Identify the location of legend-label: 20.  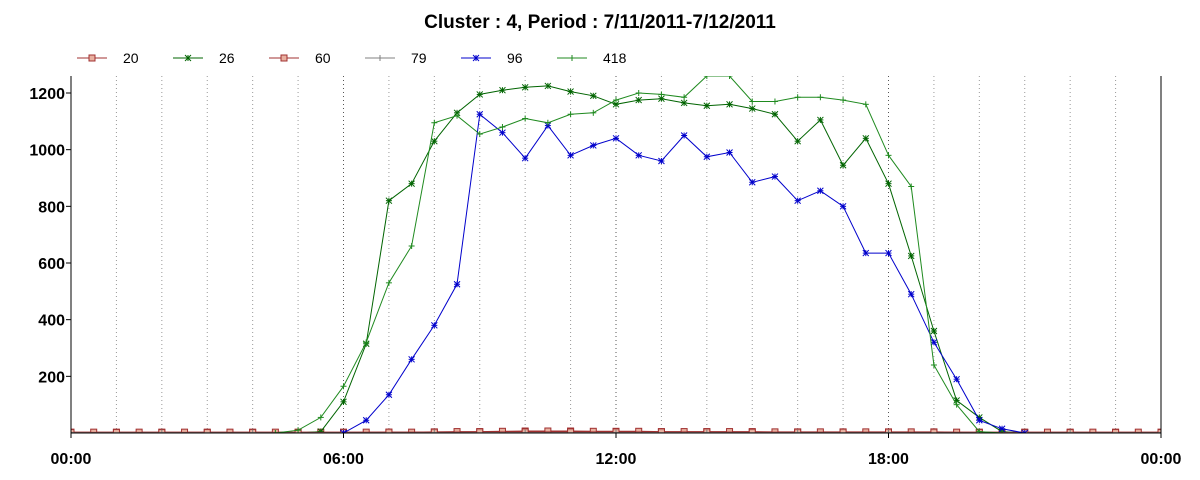
(131, 58).